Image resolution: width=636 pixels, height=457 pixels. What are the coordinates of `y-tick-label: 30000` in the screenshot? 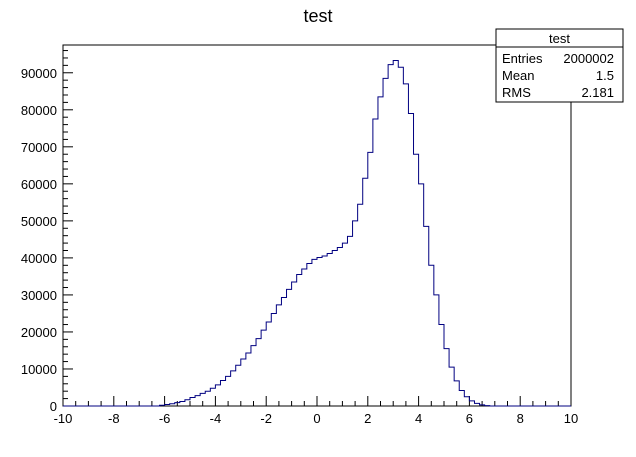 It's located at (39, 295).